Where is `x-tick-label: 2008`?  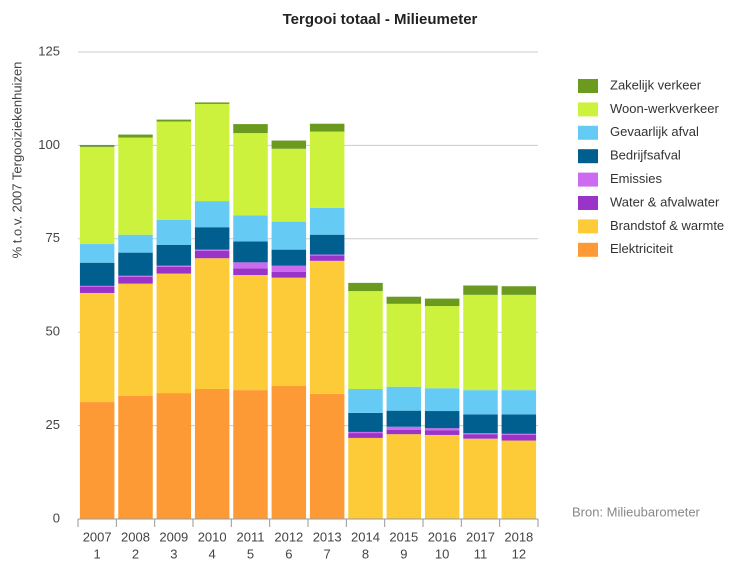
x-tick-label: 2008 is located at coordinates (135, 536).